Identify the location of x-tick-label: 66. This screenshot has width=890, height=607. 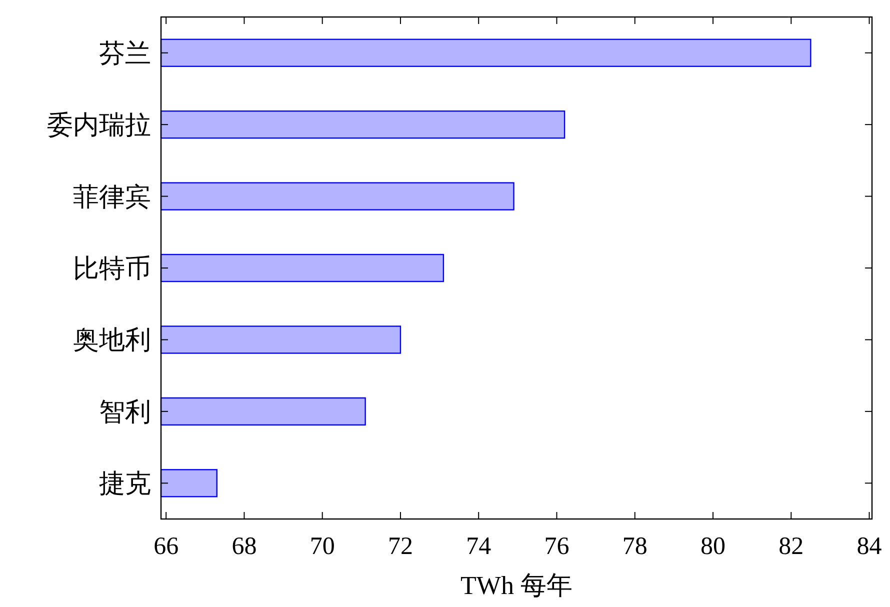
(166, 546).